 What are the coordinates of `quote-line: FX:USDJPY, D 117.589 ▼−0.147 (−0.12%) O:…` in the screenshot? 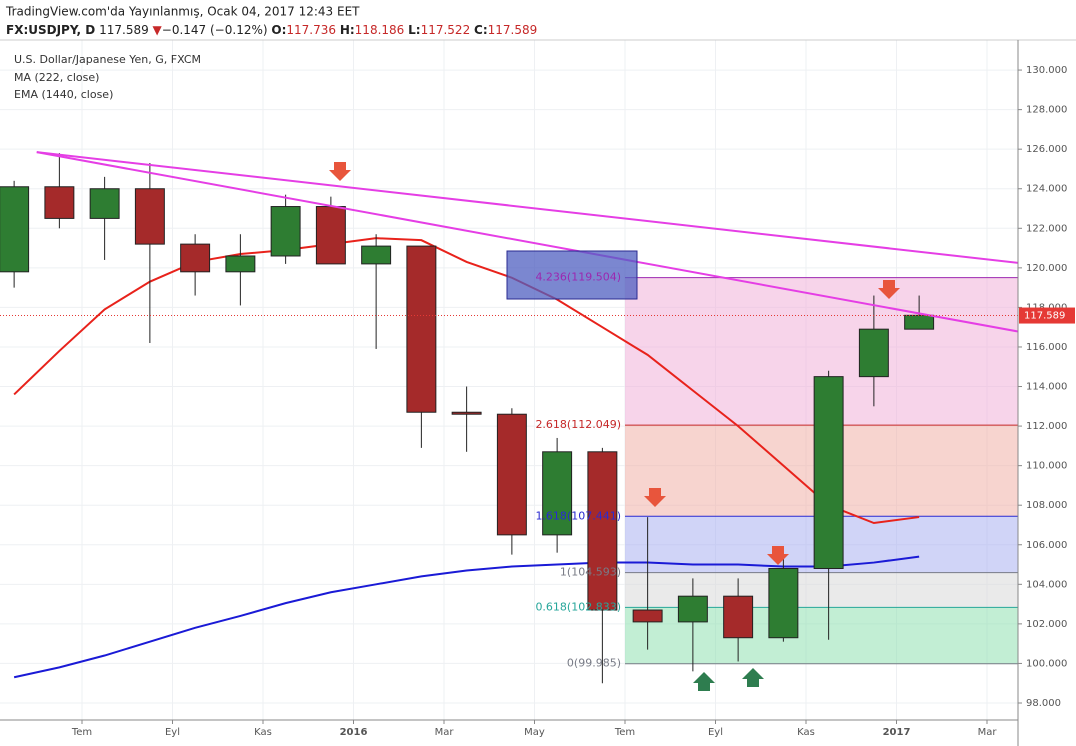 It's located at (271, 30).